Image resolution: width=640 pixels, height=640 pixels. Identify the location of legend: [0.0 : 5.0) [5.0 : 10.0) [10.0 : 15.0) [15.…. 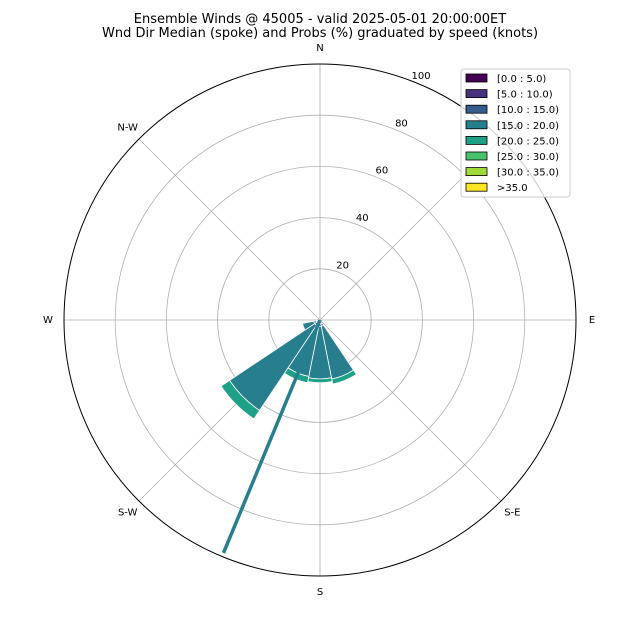
(515, 133).